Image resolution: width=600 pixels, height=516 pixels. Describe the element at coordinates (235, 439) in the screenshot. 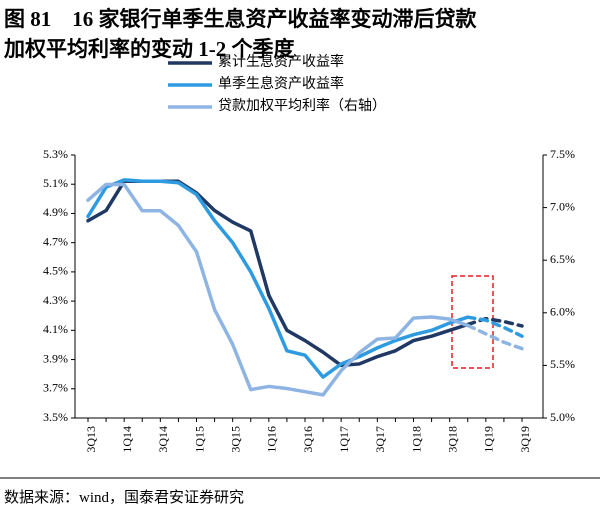

I see `x-tick-label: 3Q15` at that location.